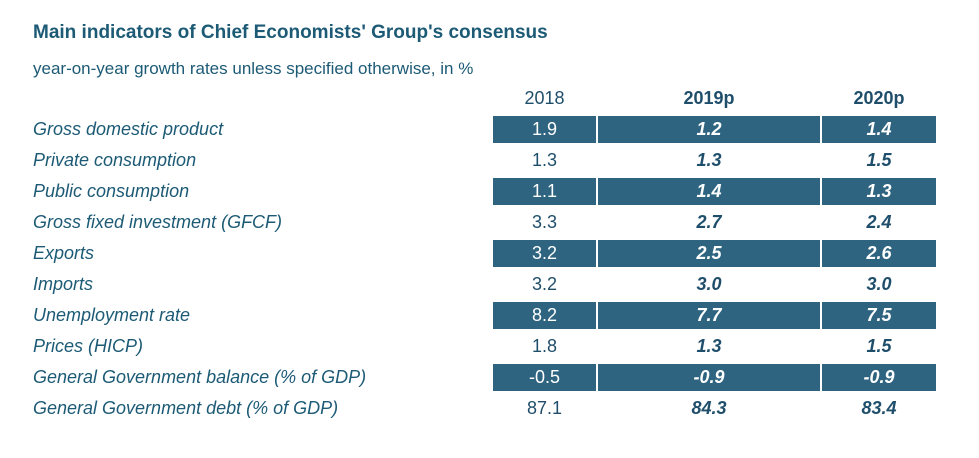 The image size is (979, 458). I want to click on row-label: Private consumption, so click(115, 160).